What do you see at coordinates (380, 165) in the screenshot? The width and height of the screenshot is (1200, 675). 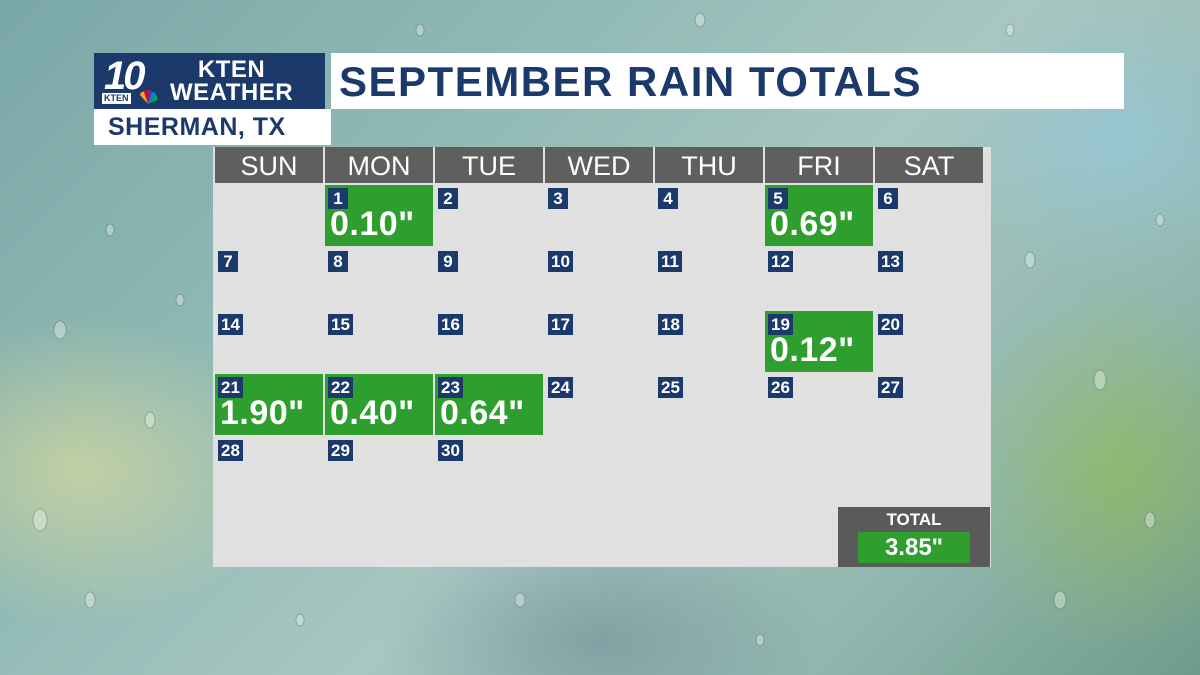 I see `weekday-header: MON` at bounding box center [380, 165].